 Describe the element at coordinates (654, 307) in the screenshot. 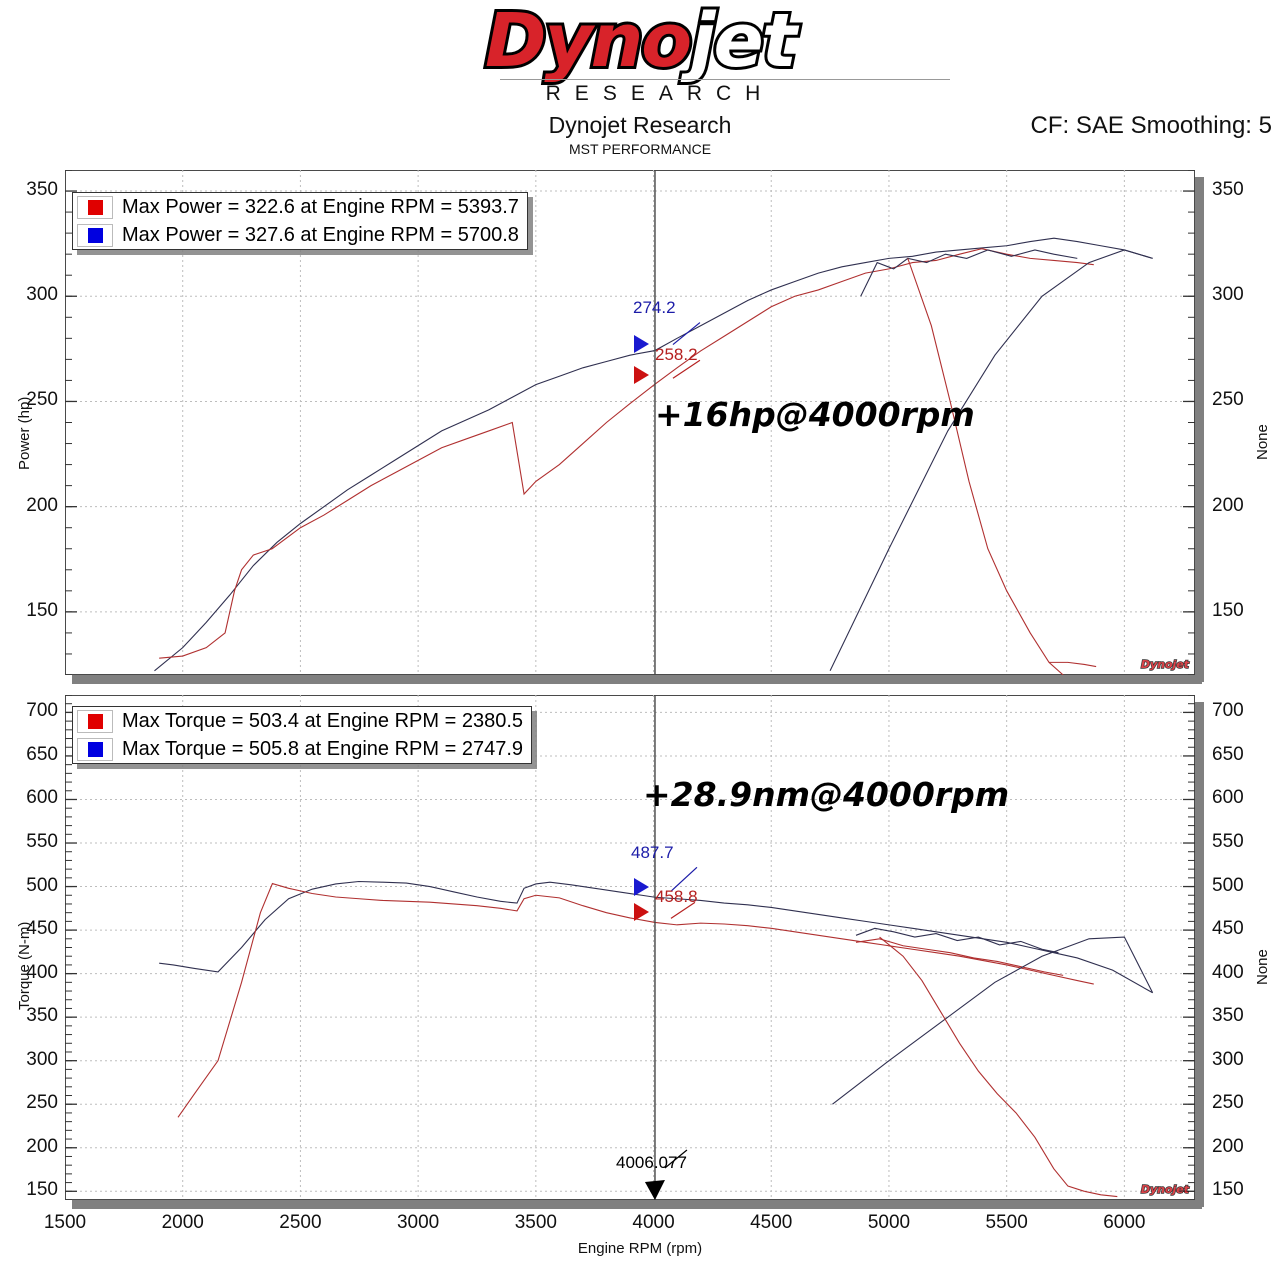

I see `power-blue-cursor-value: 274.2` at that location.